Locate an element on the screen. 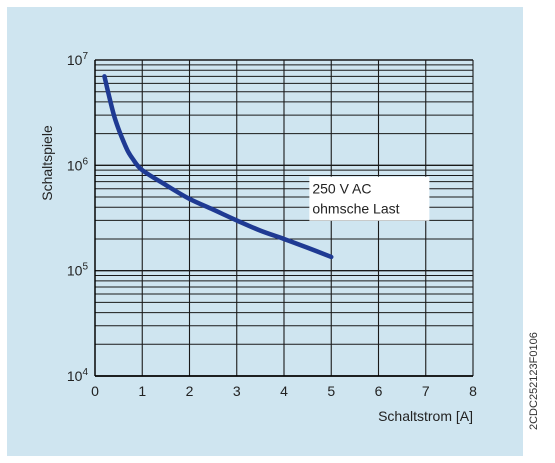  annotation-line-2: ohmsche Last is located at coordinates (355, 209).